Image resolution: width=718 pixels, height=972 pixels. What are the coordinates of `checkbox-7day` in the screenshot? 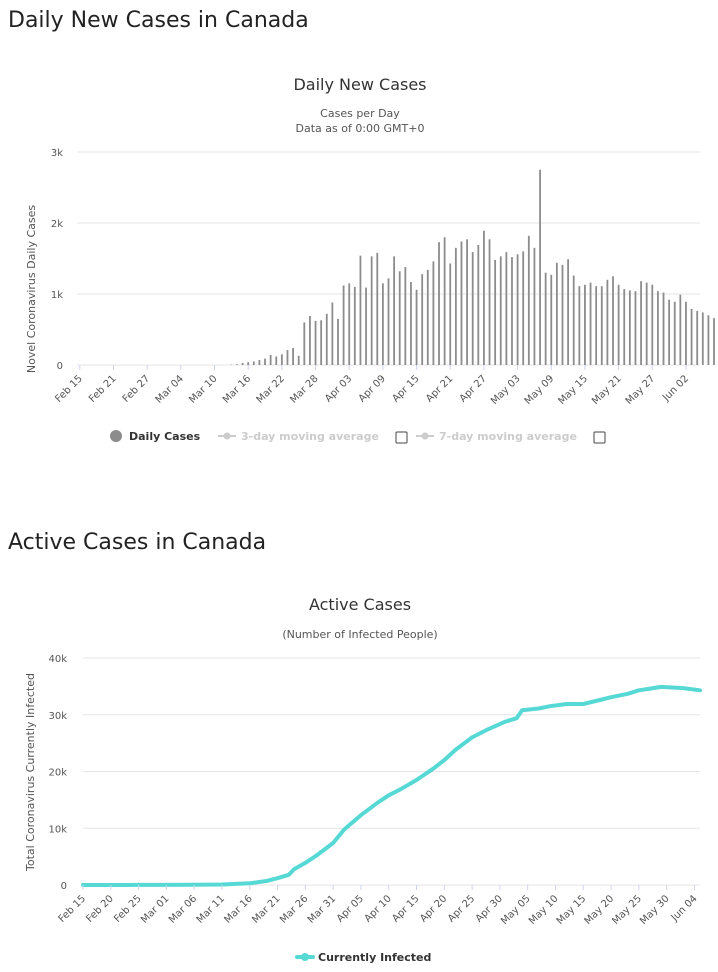 It's located at (599, 437).